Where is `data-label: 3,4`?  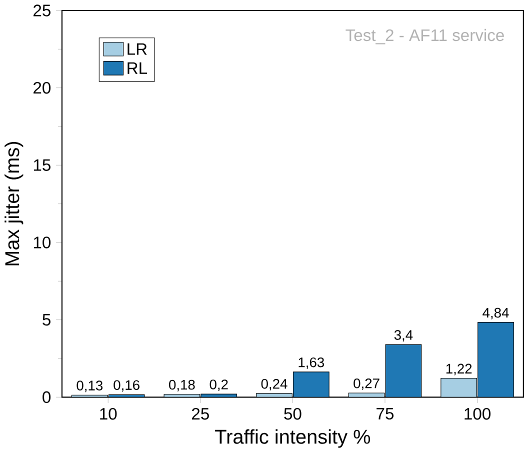
data-label: 3,4 is located at coordinates (403, 336).